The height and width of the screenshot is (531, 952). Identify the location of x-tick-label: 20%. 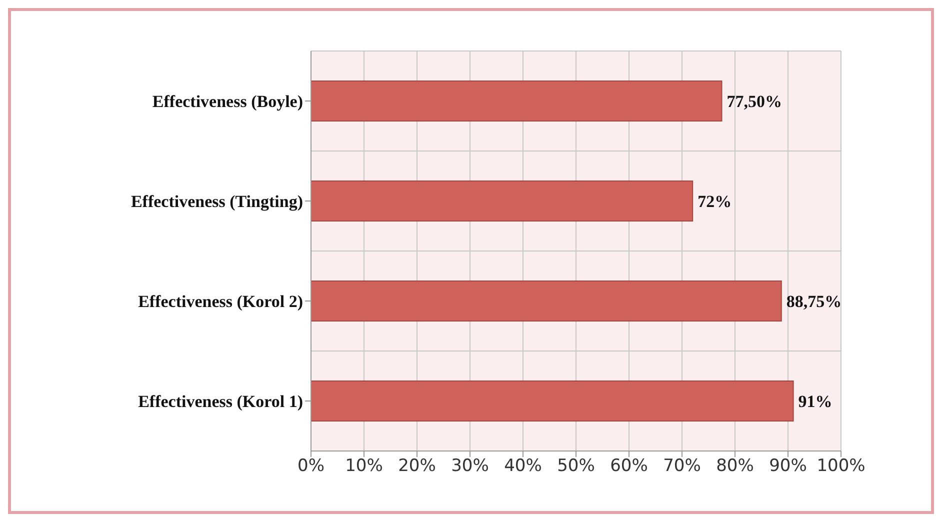
(417, 466).